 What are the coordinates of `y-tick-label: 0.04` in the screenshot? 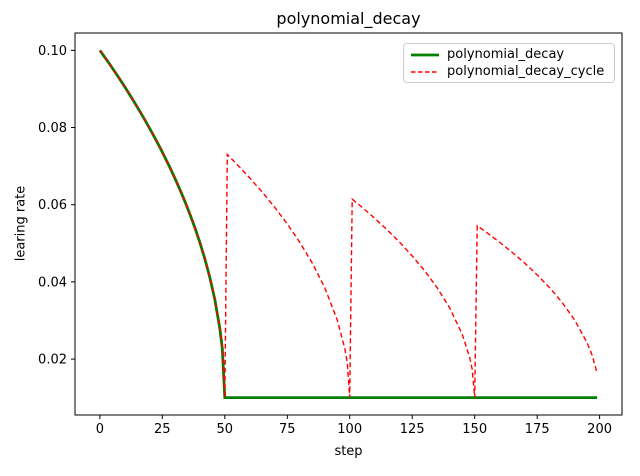 It's located at (52, 282).